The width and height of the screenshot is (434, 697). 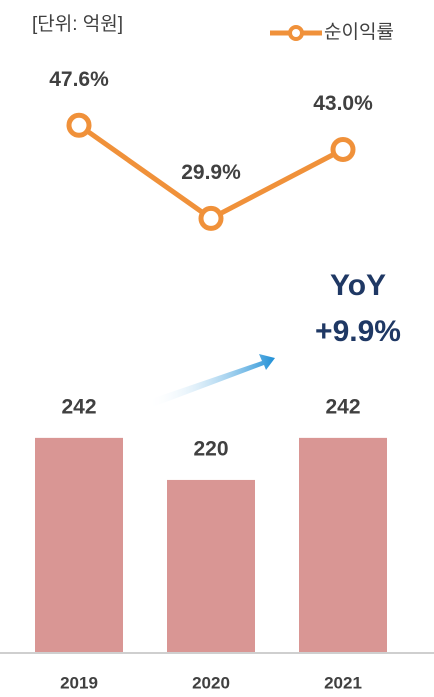 I want to click on line-value-label: 43.0%, so click(x=343, y=103).